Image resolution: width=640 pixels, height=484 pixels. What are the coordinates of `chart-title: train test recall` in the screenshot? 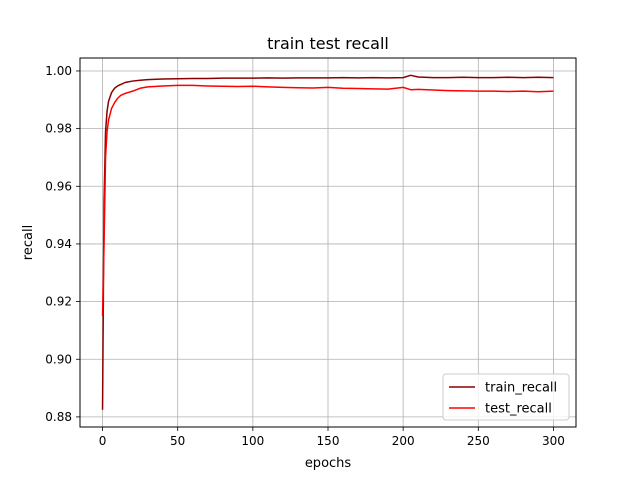 It's located at (328, 43).